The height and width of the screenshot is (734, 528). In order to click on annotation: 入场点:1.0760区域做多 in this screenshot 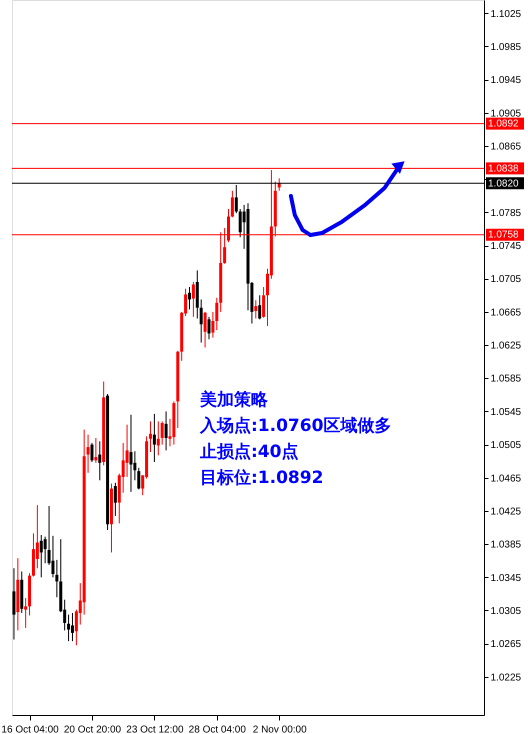, I will do `click(295, 426)`.